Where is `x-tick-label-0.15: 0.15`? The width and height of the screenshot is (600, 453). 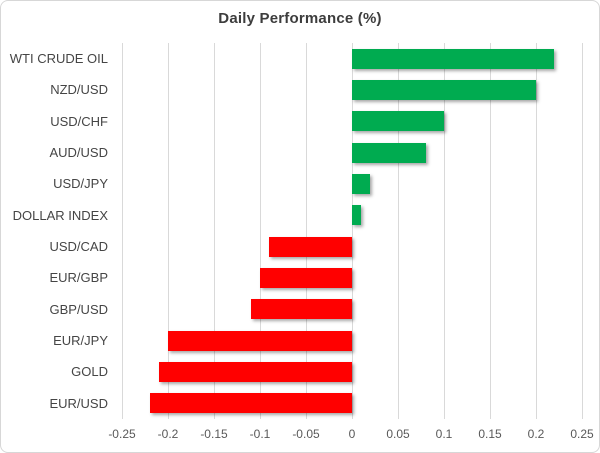
x-tick-label-0.15: 0.15 is located at coordinates (490, 434).